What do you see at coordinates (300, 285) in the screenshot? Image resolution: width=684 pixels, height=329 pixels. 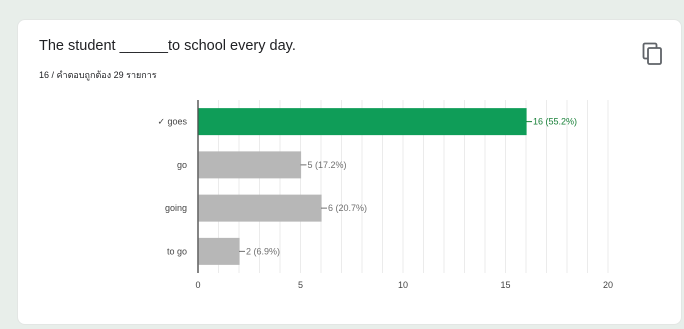 I see `x-tick-label: 5` at bounding box center [300, 285].